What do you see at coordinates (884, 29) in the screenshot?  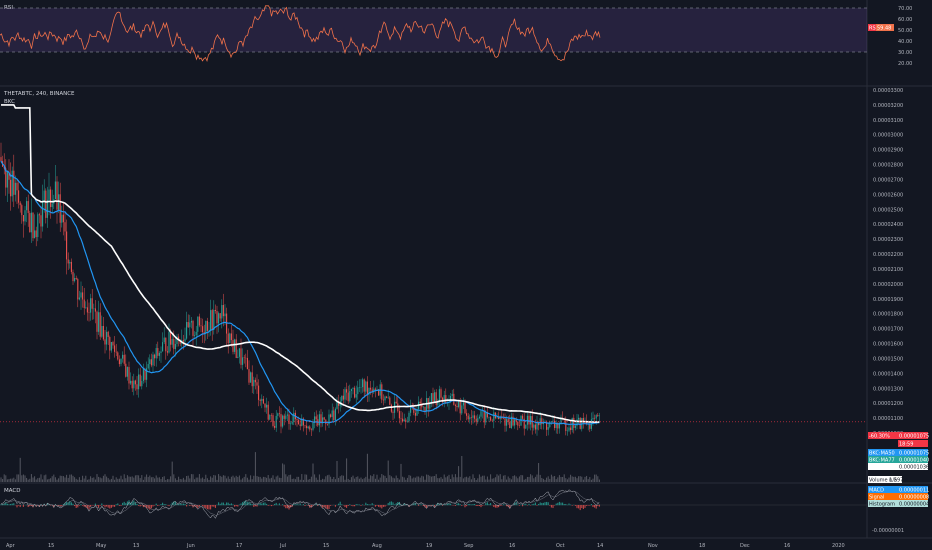 I see `rsi-tag-value: 59.48` at bounding box center [884, 29].